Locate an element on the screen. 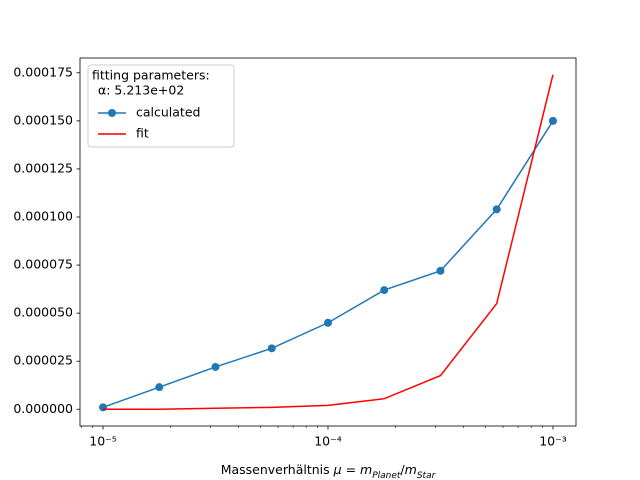 This screenshot has height=480, width=640. x-axis-label-part: / is located at coordinates (402, 469).